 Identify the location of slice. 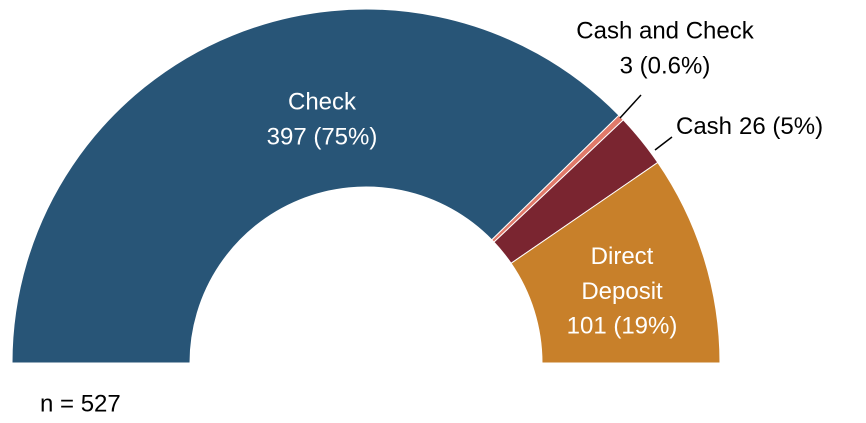
(615, 262).